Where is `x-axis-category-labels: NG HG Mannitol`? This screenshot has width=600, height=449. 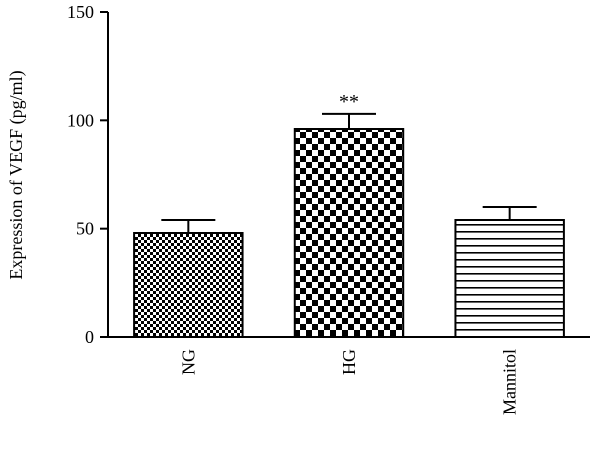
x-axis-category-labels: NG HG Mannitol is located at coordinates (348, 382).